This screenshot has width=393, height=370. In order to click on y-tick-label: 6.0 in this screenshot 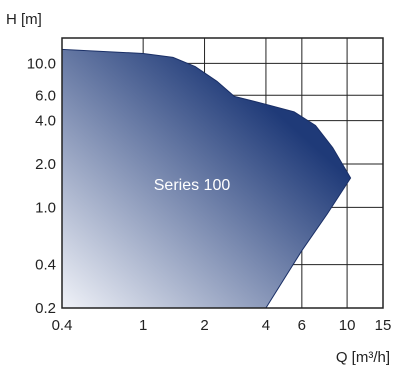, I will do `click(45, 95)`.